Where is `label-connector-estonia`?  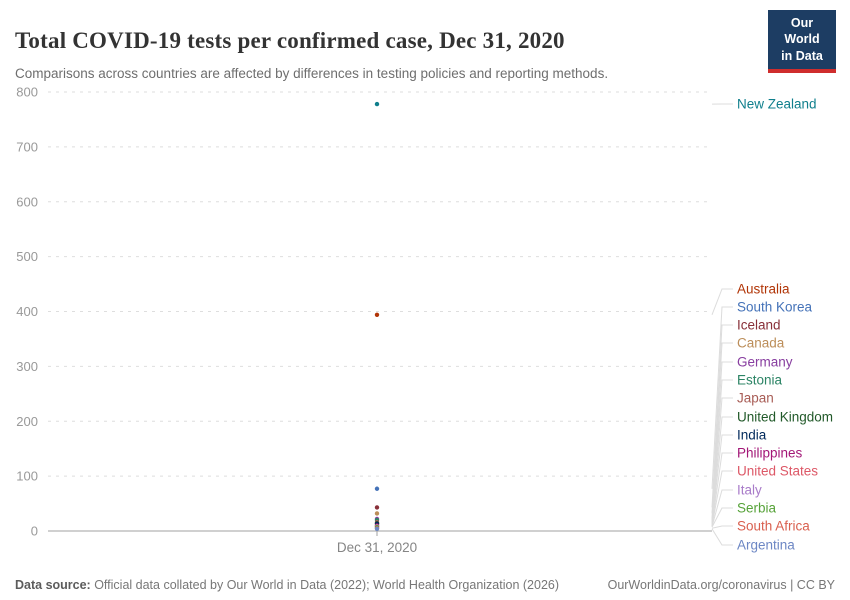 label-connector-estonia is located at coordinates (722, 450).